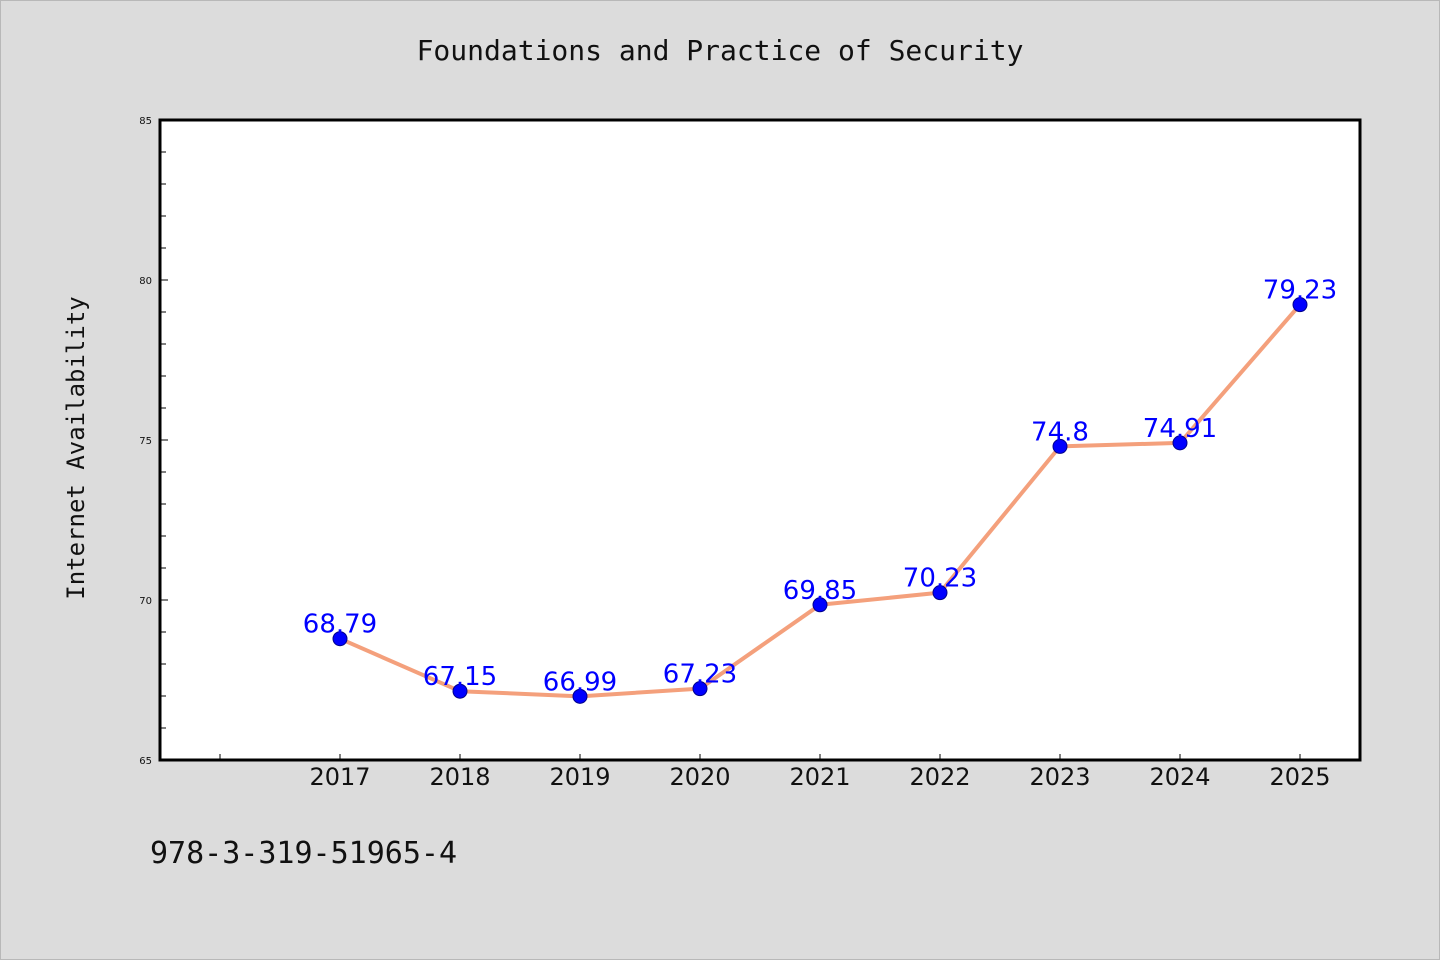 The image size is (1440, 960). What do you see at coordinates (700, 675) in the screenshot?
I see `data-label: 67.23` at bounding box center [700, 675].